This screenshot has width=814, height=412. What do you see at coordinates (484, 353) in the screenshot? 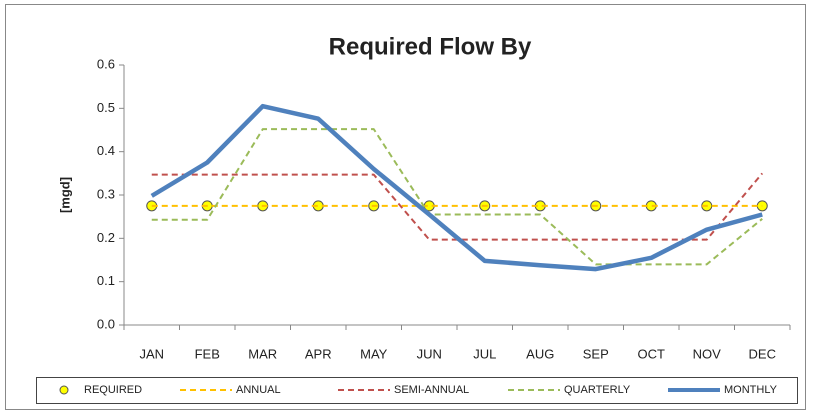
I see `x-tick-label: JUL` at bounding box center [484, 353].